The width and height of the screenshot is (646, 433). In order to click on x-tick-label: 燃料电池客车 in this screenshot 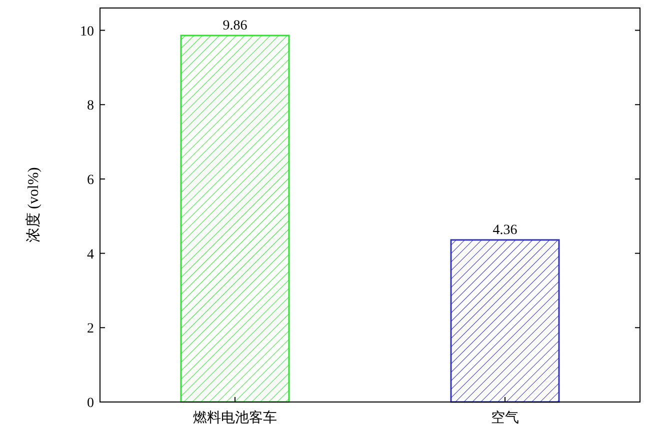, I will do `click(235, 418)`.